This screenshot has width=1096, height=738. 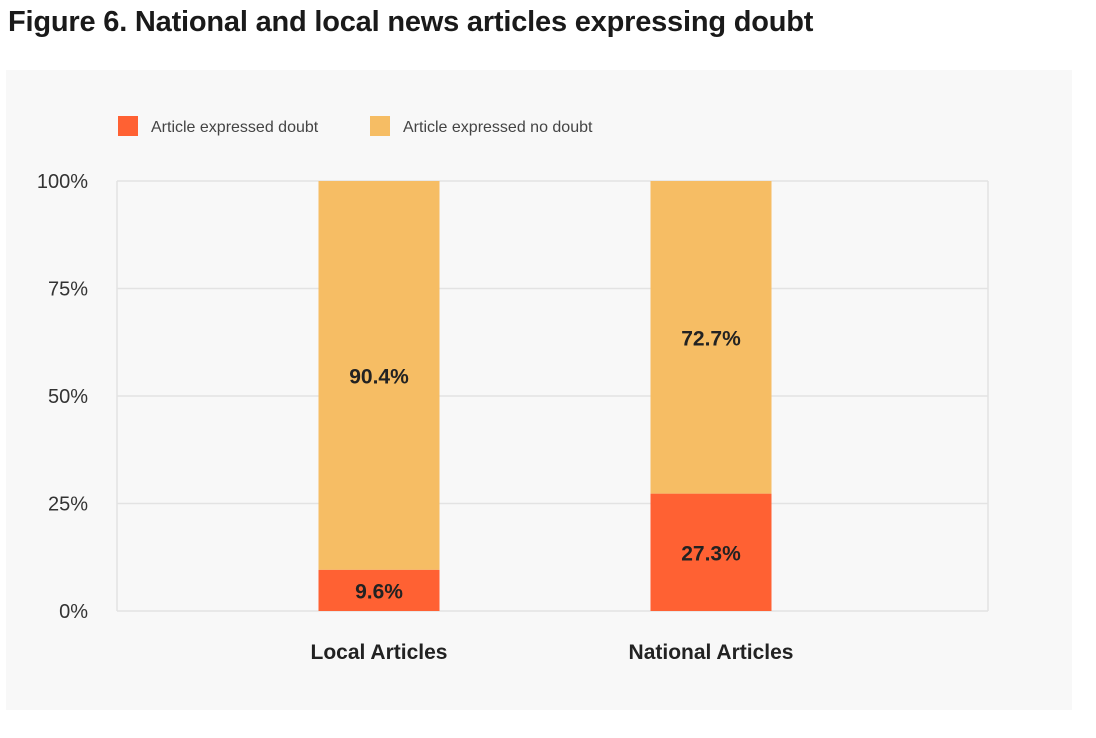 What do you see at coordinates (68, 505) in the screenshot?
I see `y-tick-label: 25%` at bounding box center [68, 505].